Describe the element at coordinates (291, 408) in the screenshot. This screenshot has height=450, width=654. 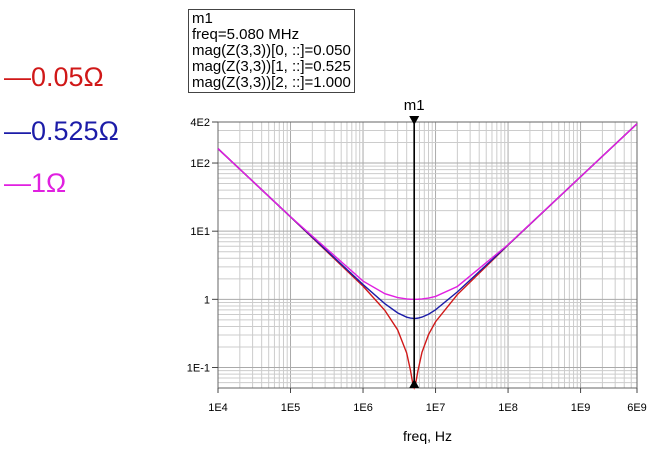
I see `x-tick-label: 1E5` at that location.